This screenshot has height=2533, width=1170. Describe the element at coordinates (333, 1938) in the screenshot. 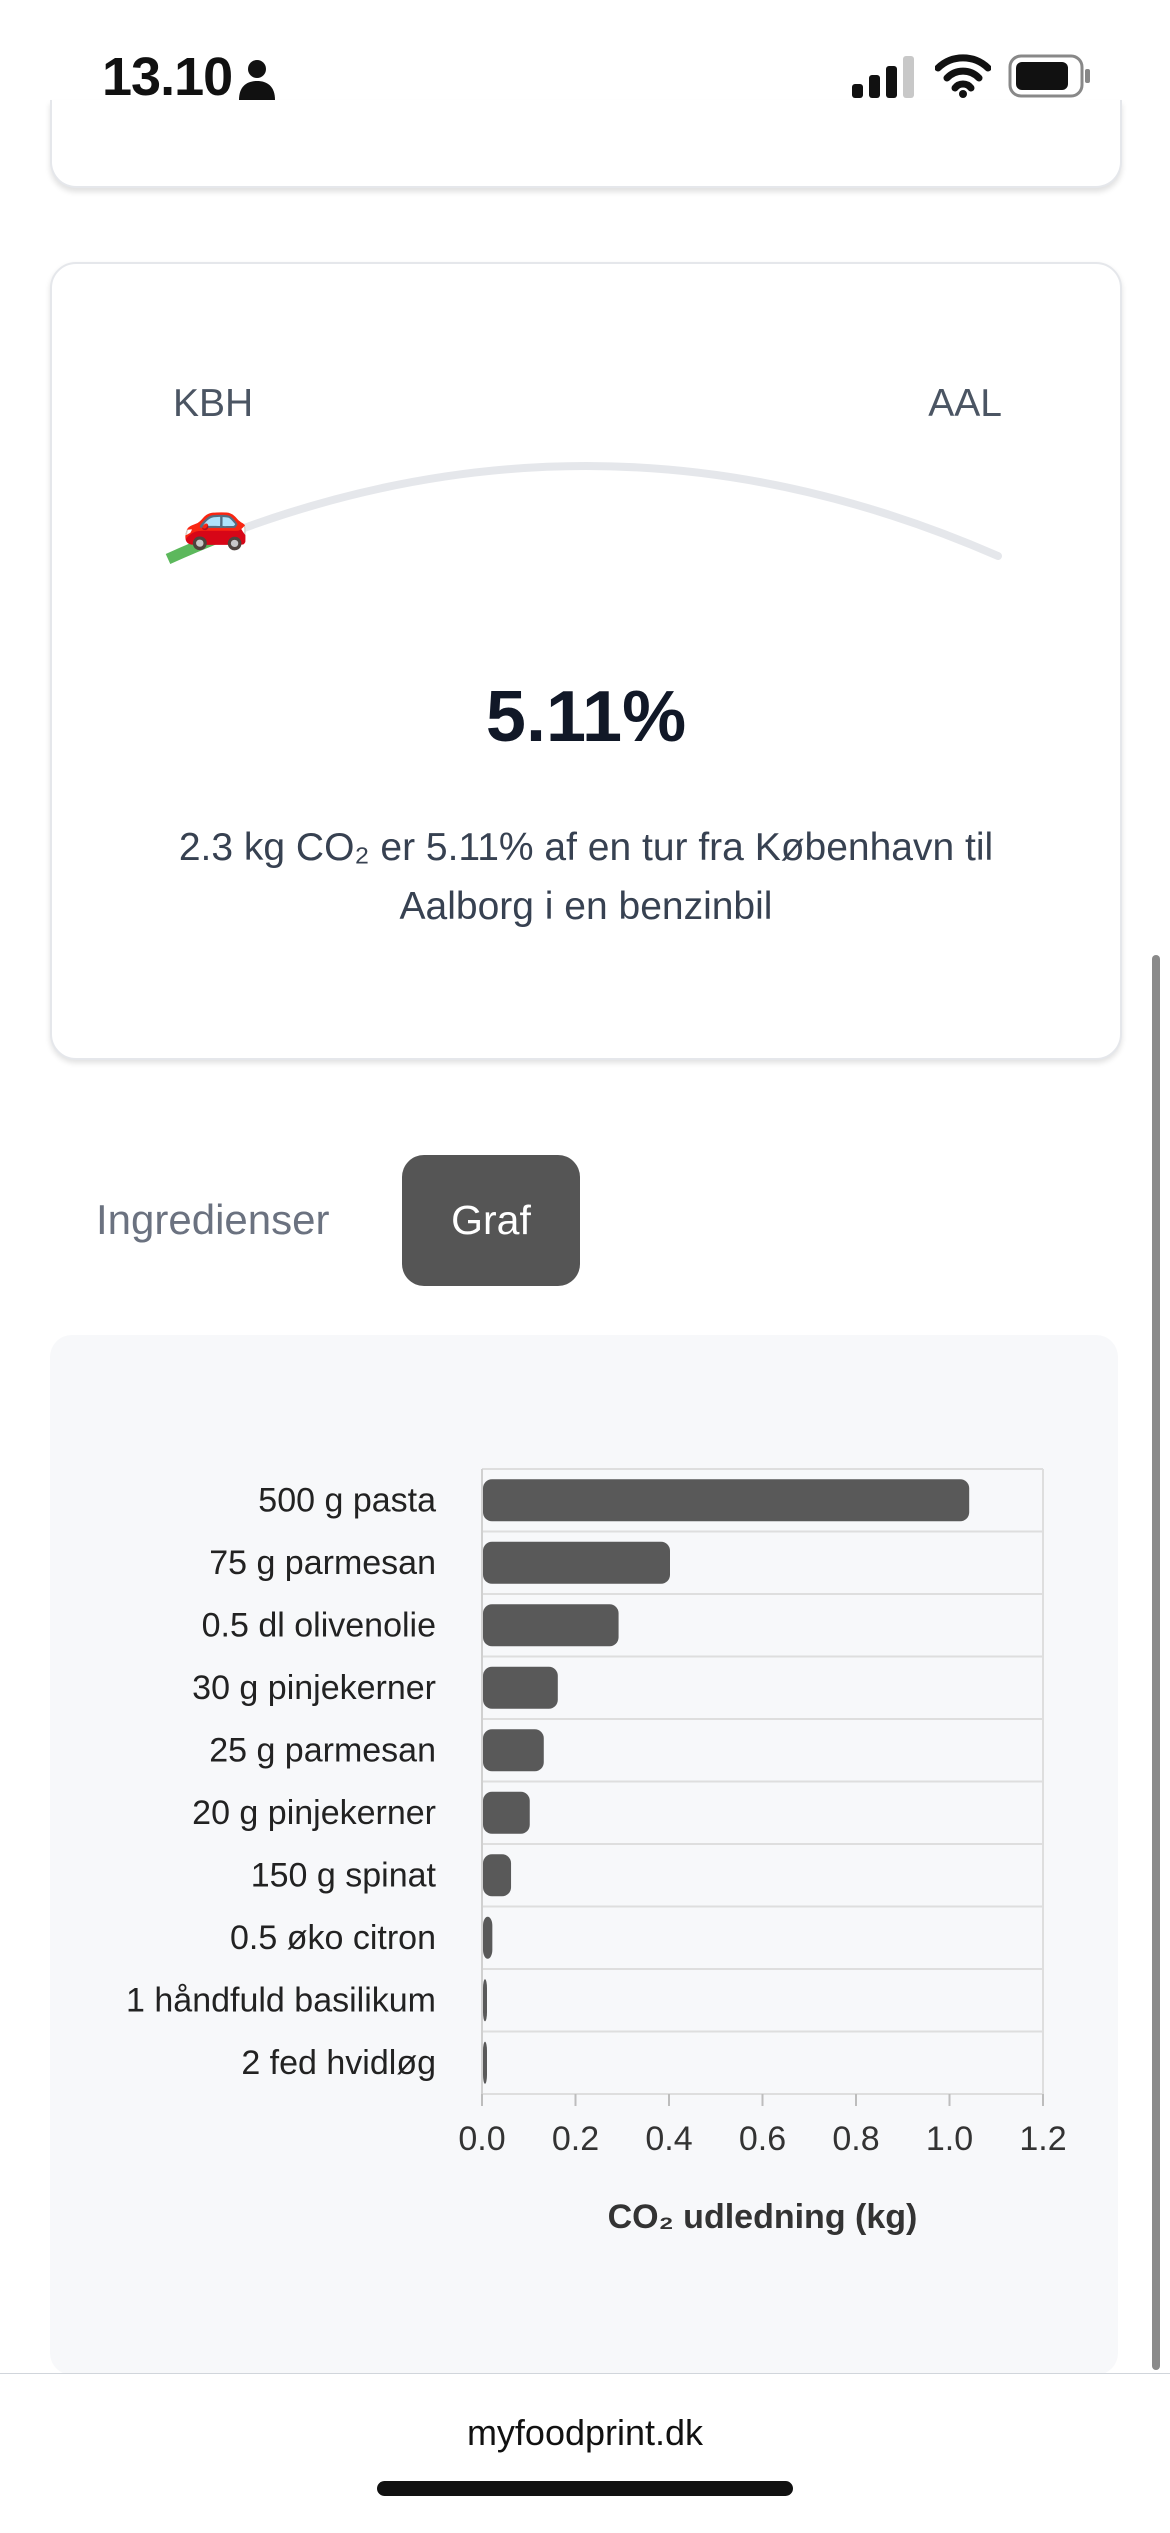

I see `category-label: 0.5 øko citron` at that location.